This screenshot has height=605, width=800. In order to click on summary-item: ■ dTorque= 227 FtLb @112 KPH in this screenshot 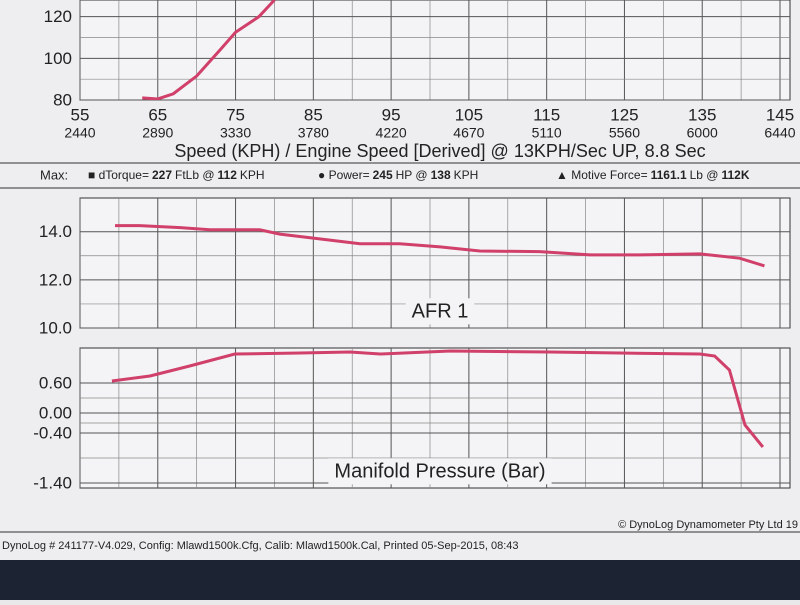, I will do `click(176, 175)`.